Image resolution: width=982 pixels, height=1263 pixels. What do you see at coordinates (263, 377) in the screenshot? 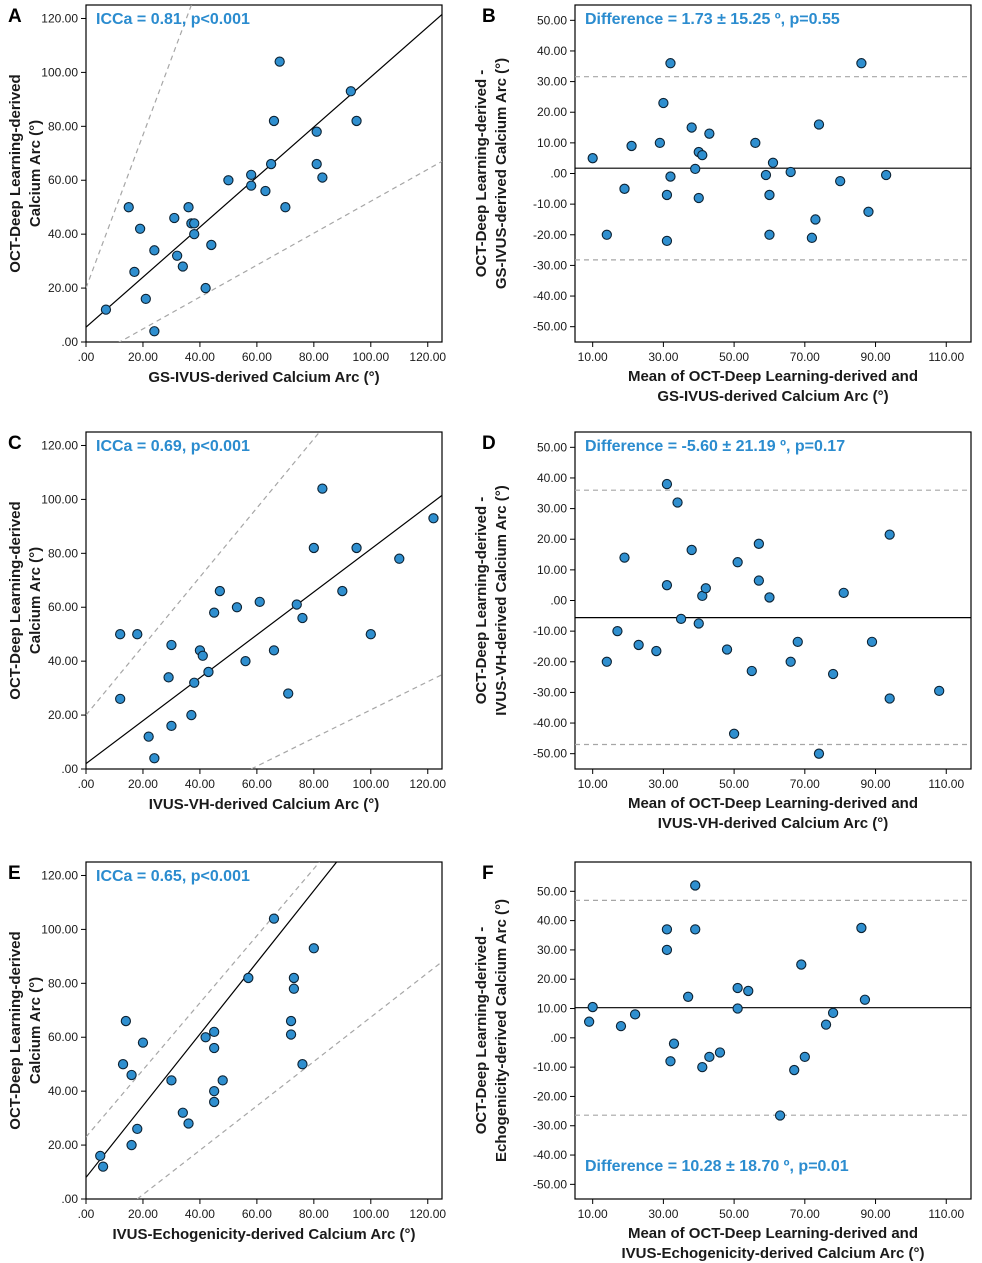
I see `x-axis-label-line: GS-IVUS-derived Calcium Arc (°)` at bounding box center [263, 377].